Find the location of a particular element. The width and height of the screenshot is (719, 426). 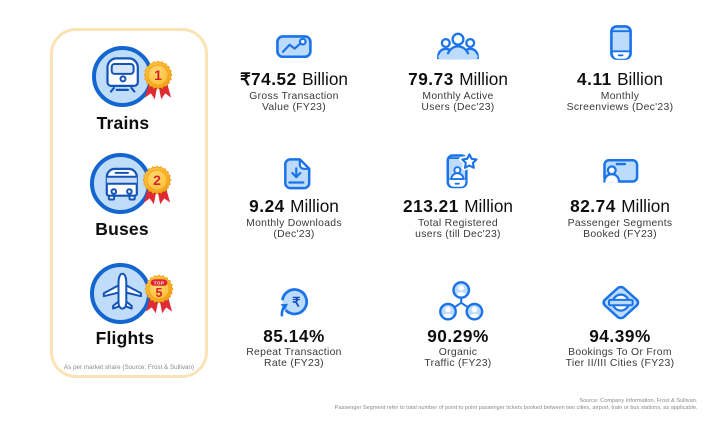

svg-text: 1 is located at coordinates (158, 75).